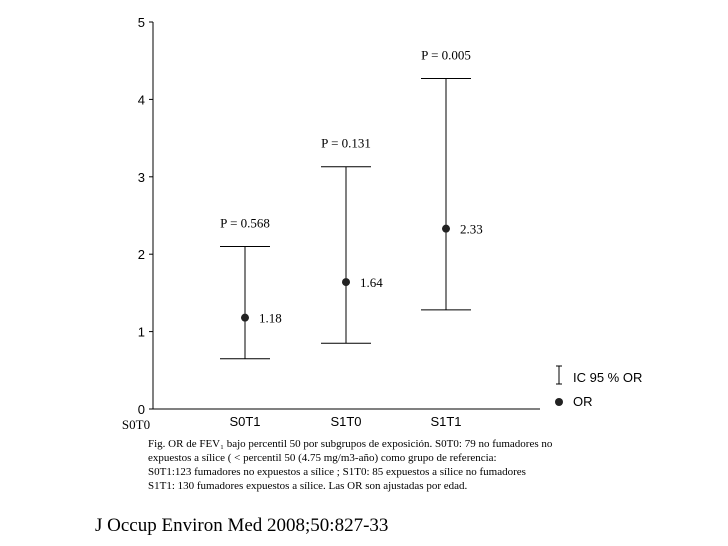 This screenshot has height=546, width=728. Describe the element at coordinates (471, 229) in the screenshot. I see `or-value-label: 2.33` at that location.